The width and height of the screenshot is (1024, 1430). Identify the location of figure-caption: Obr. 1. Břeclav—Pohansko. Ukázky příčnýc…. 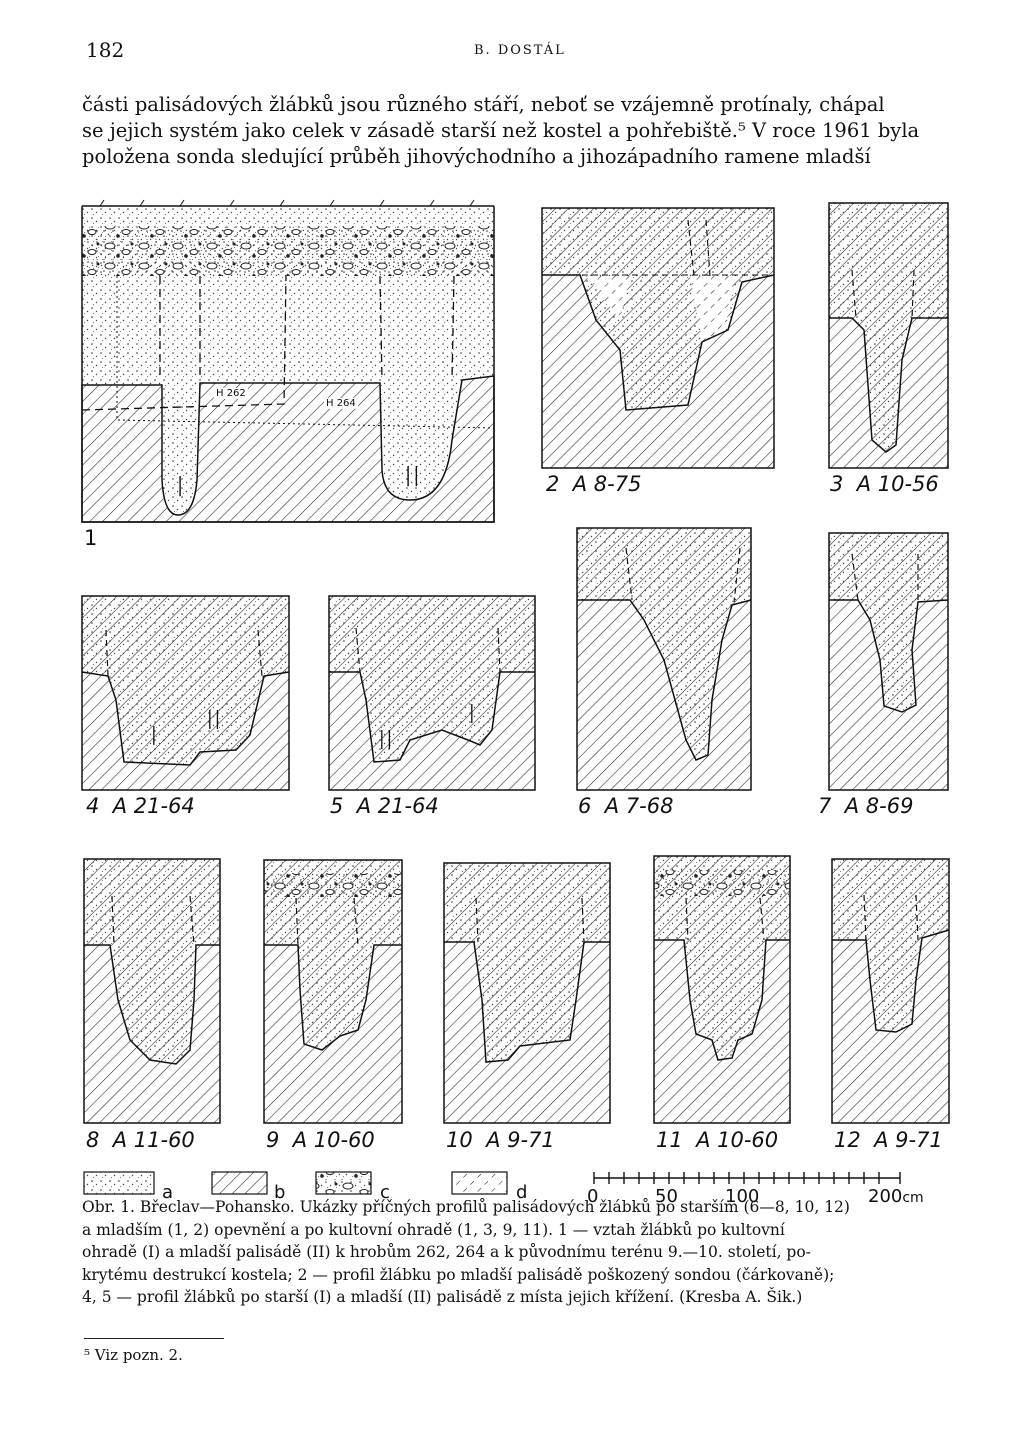
(520, 1252).